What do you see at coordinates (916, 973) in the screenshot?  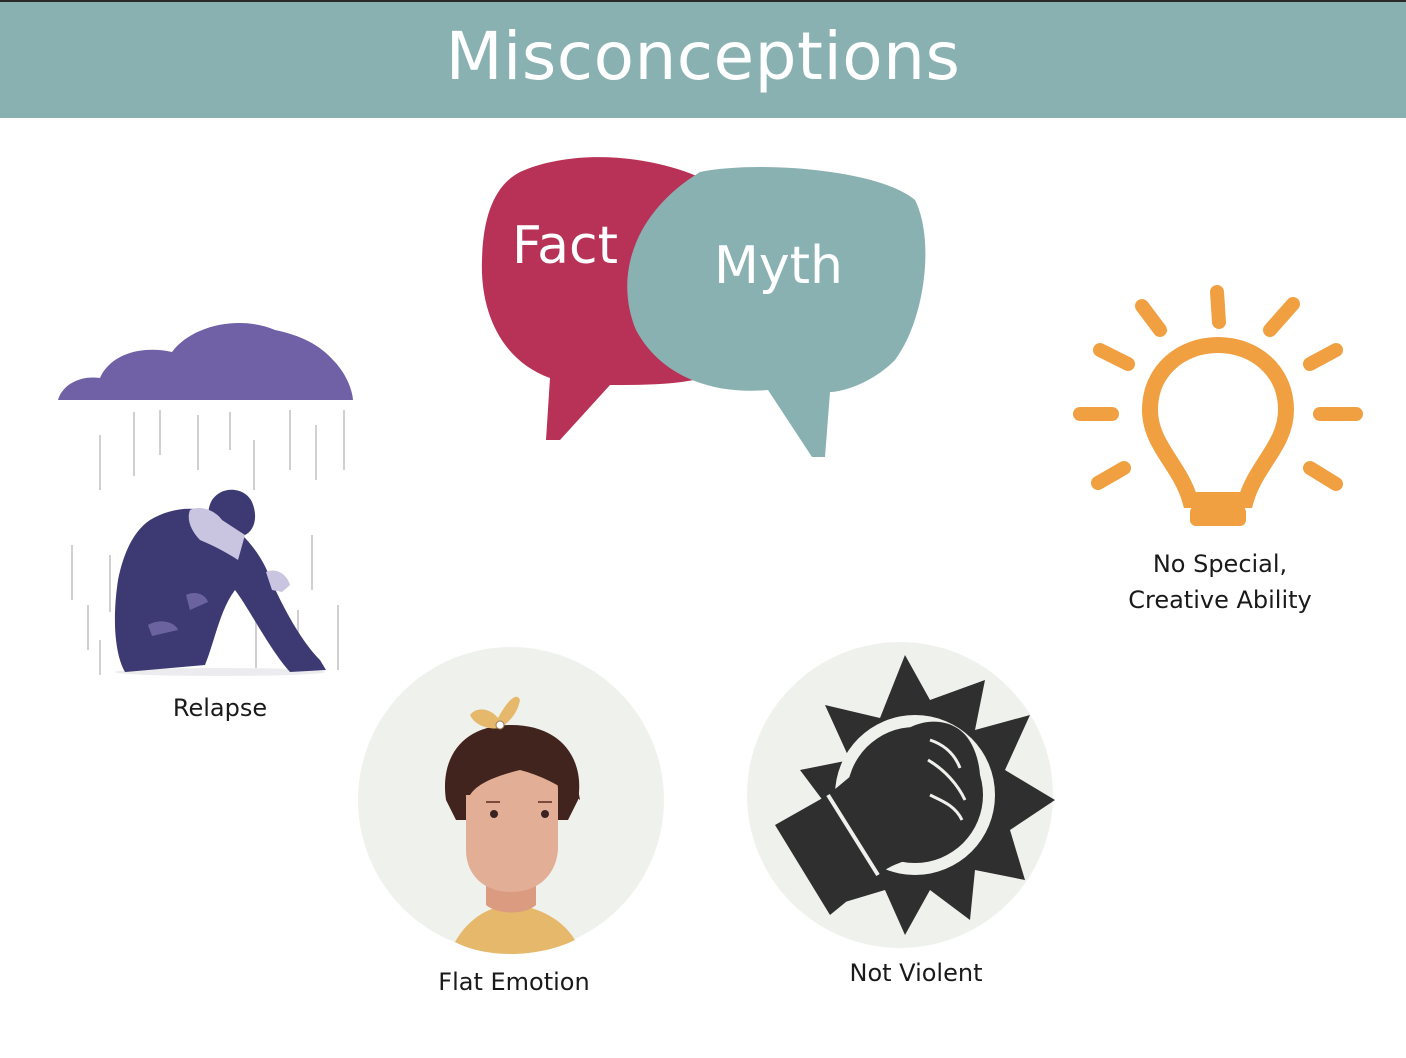 I see `not-violent-caption: Not Violent` at bounding box center [916, 973].